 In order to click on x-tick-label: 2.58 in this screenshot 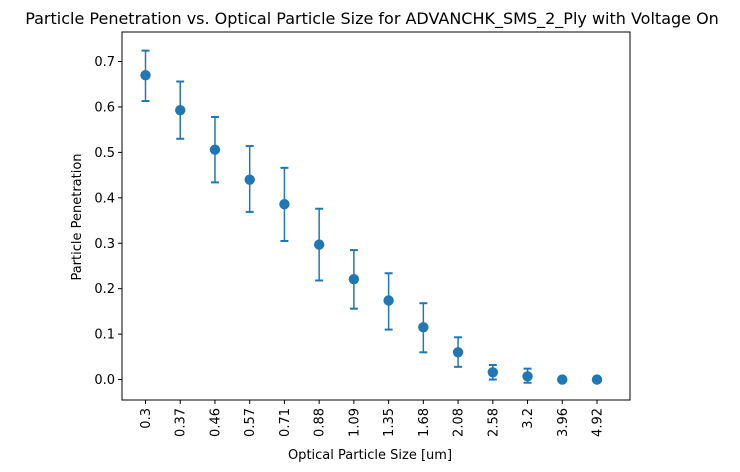, I will do `click(493, 422)`.